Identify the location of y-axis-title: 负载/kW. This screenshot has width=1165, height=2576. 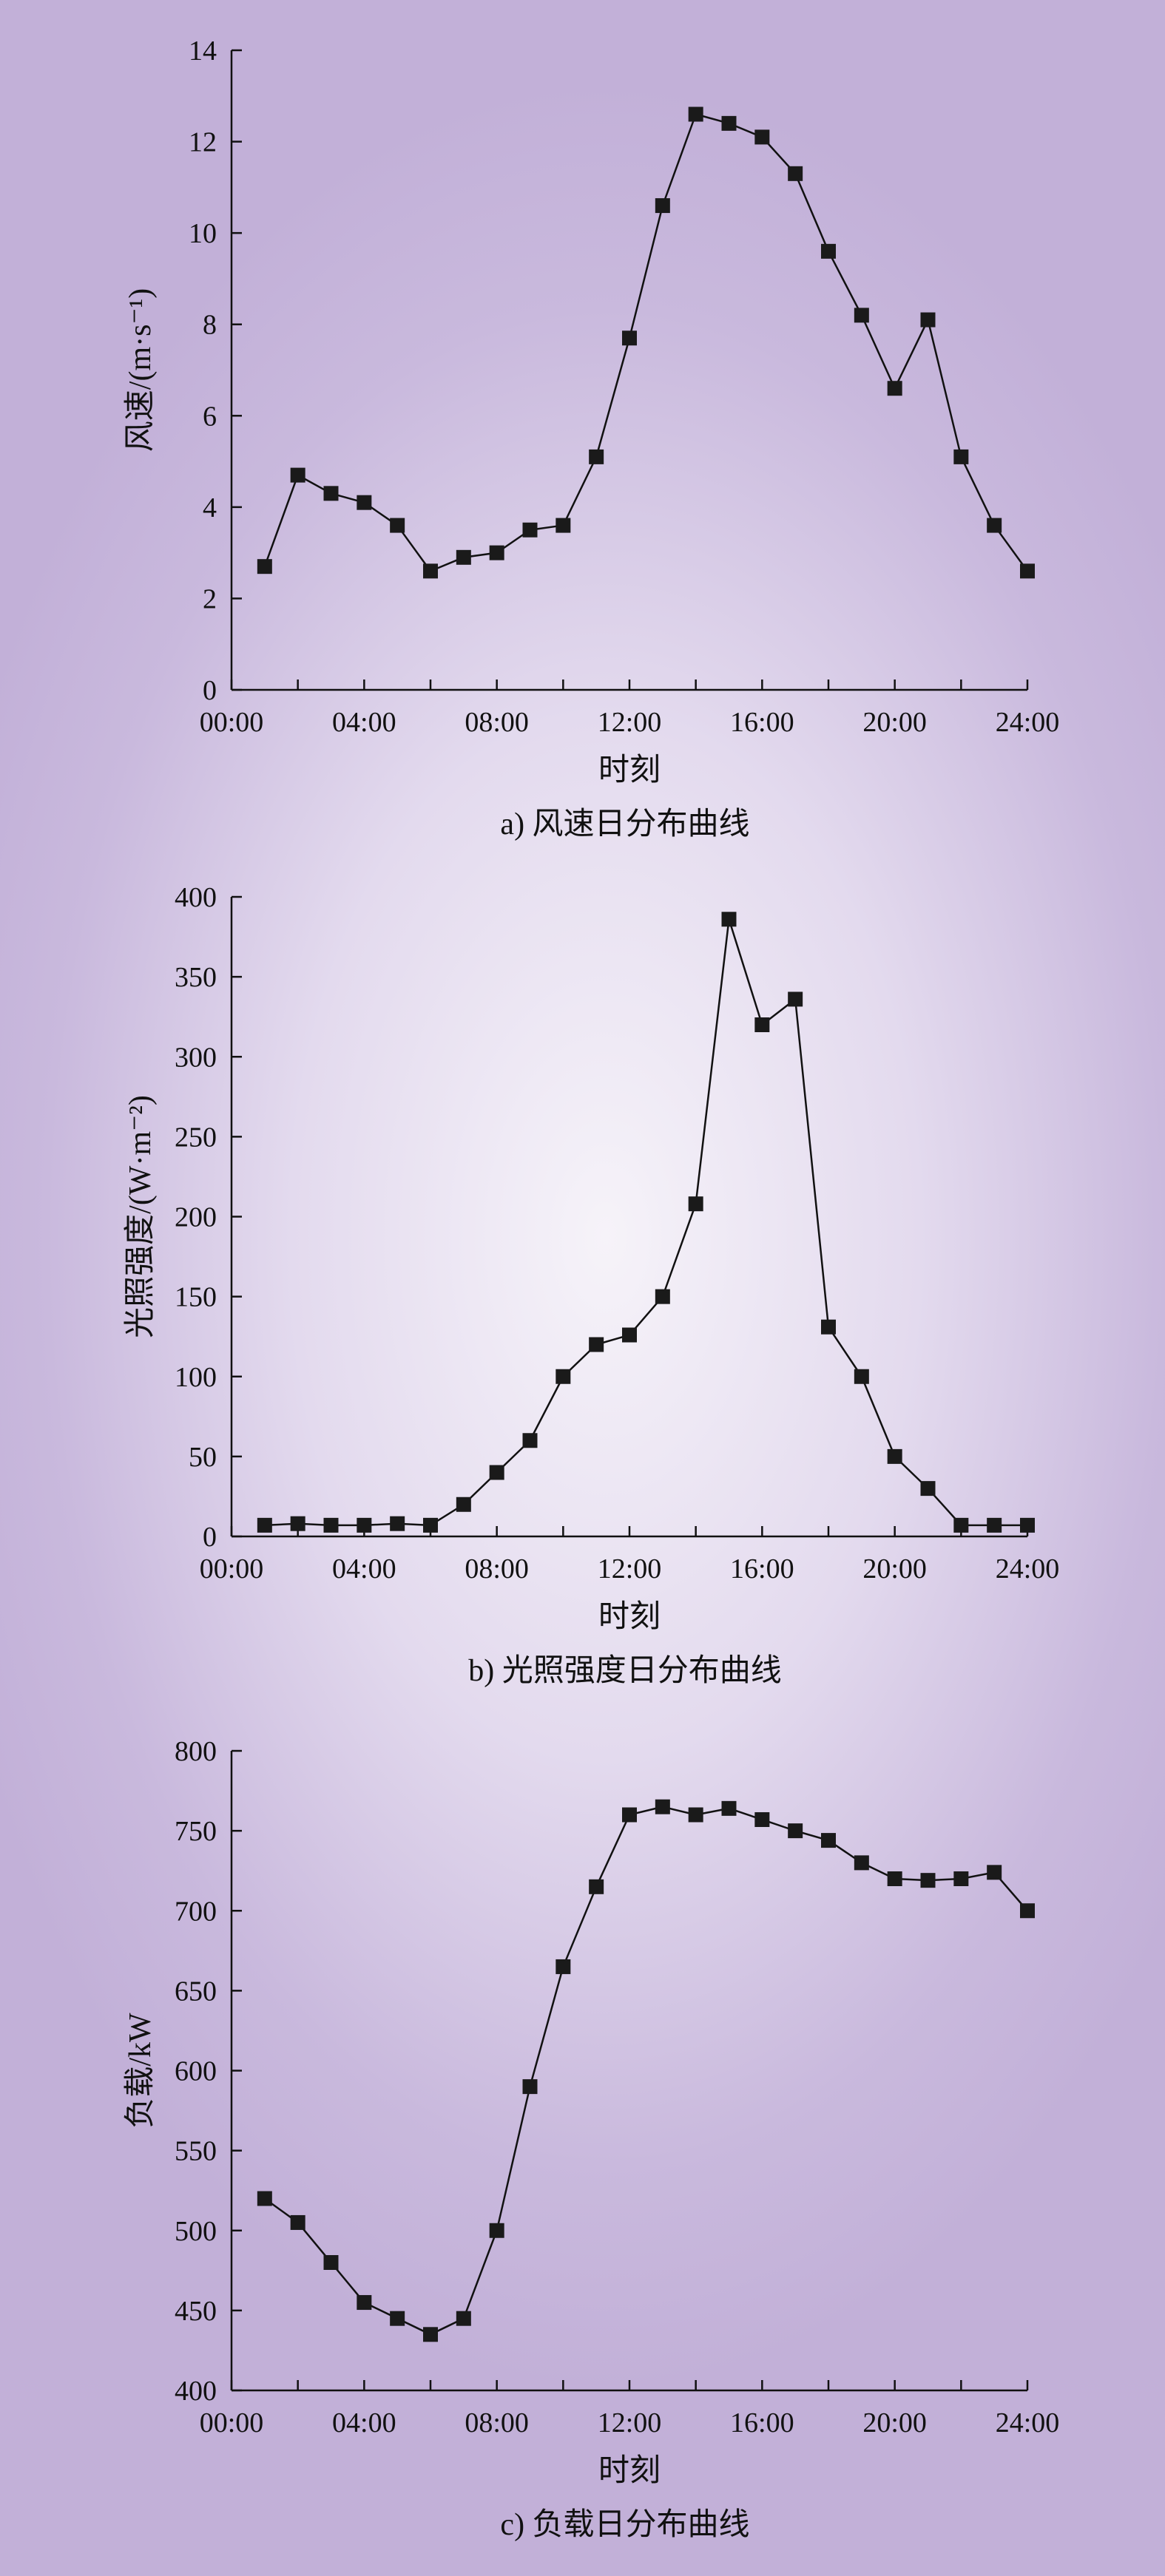
(141, 2071).